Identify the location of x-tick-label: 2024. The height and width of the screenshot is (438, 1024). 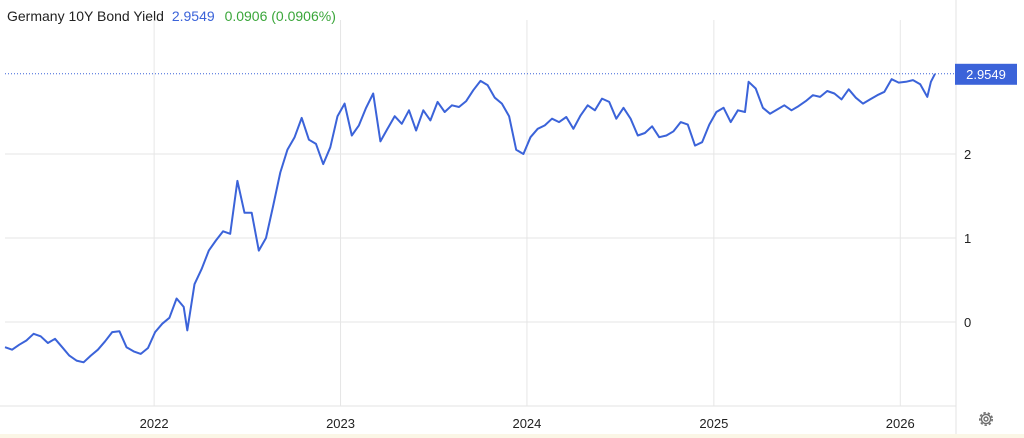
(526, 423).